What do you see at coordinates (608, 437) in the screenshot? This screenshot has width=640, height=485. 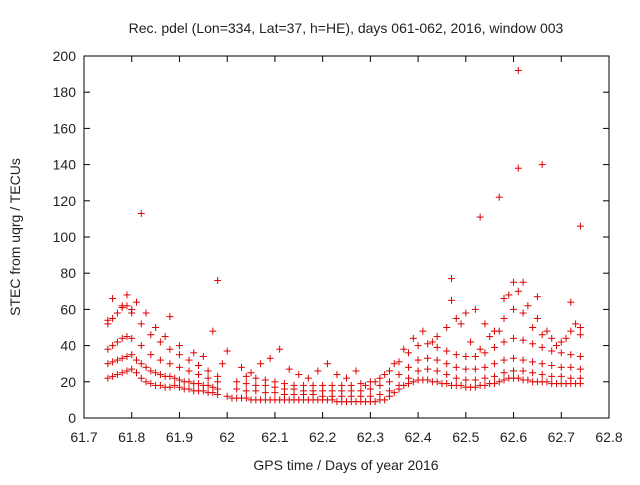 I see `x-tick-label: 62.8` at bounding box center [608, 437].